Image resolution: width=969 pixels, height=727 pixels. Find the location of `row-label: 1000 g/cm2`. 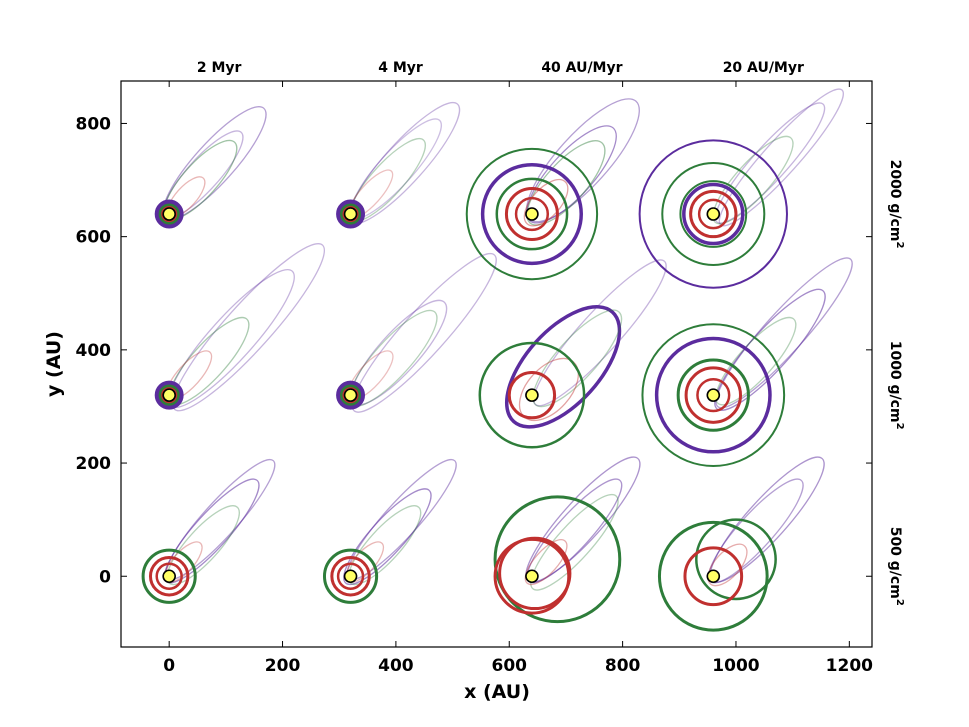

row-label: 1000 g/cm2 is located at coordinates (896, 385).